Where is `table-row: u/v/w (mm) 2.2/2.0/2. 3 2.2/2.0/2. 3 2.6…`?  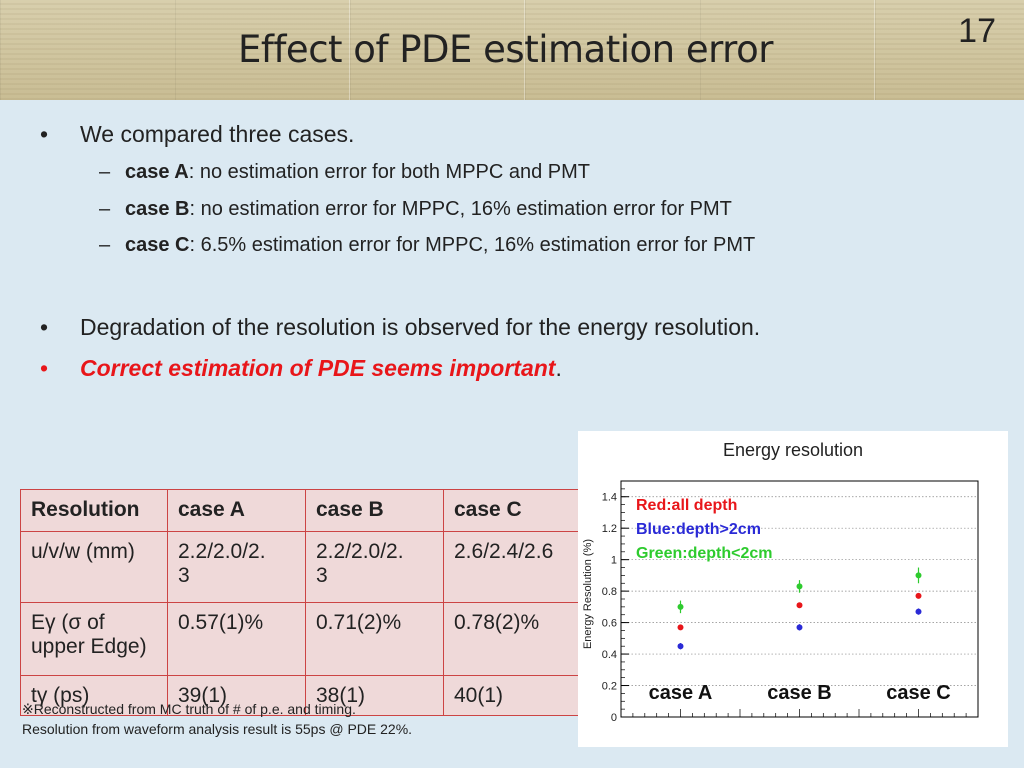
table-row: u/v/w (mm) 2.2/2.0/2. 3 2.2/2.0/2. 3 2.6… is located at coordinates (301, 567).